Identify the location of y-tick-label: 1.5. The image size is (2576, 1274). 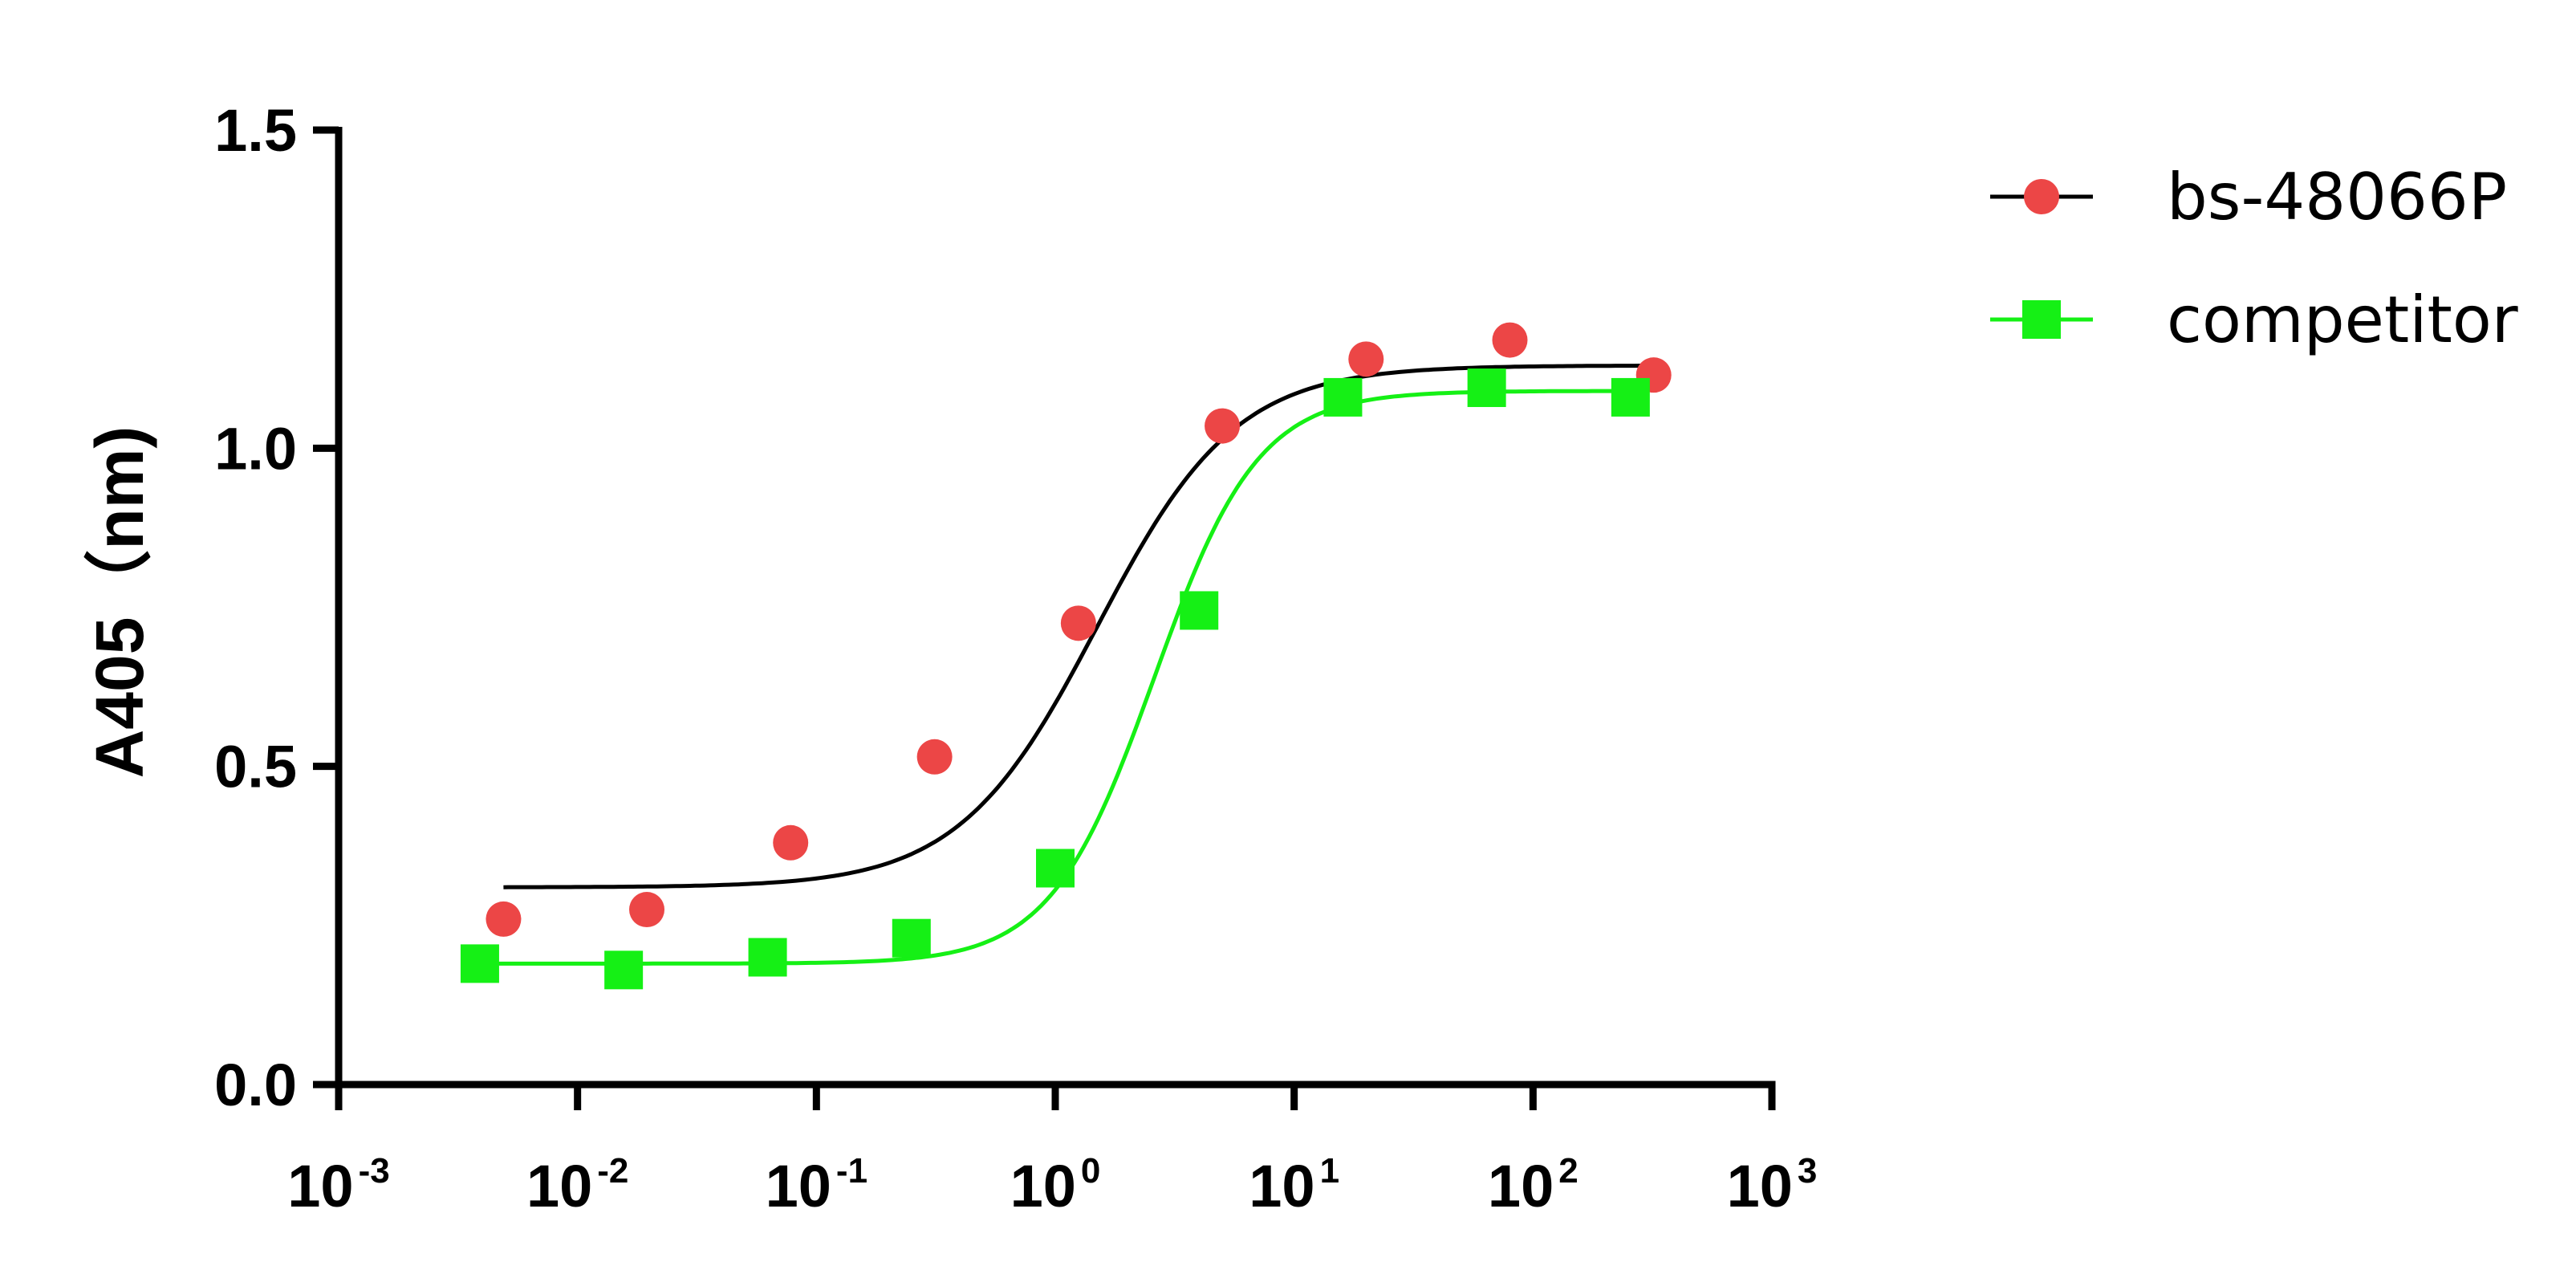
(255, 131).